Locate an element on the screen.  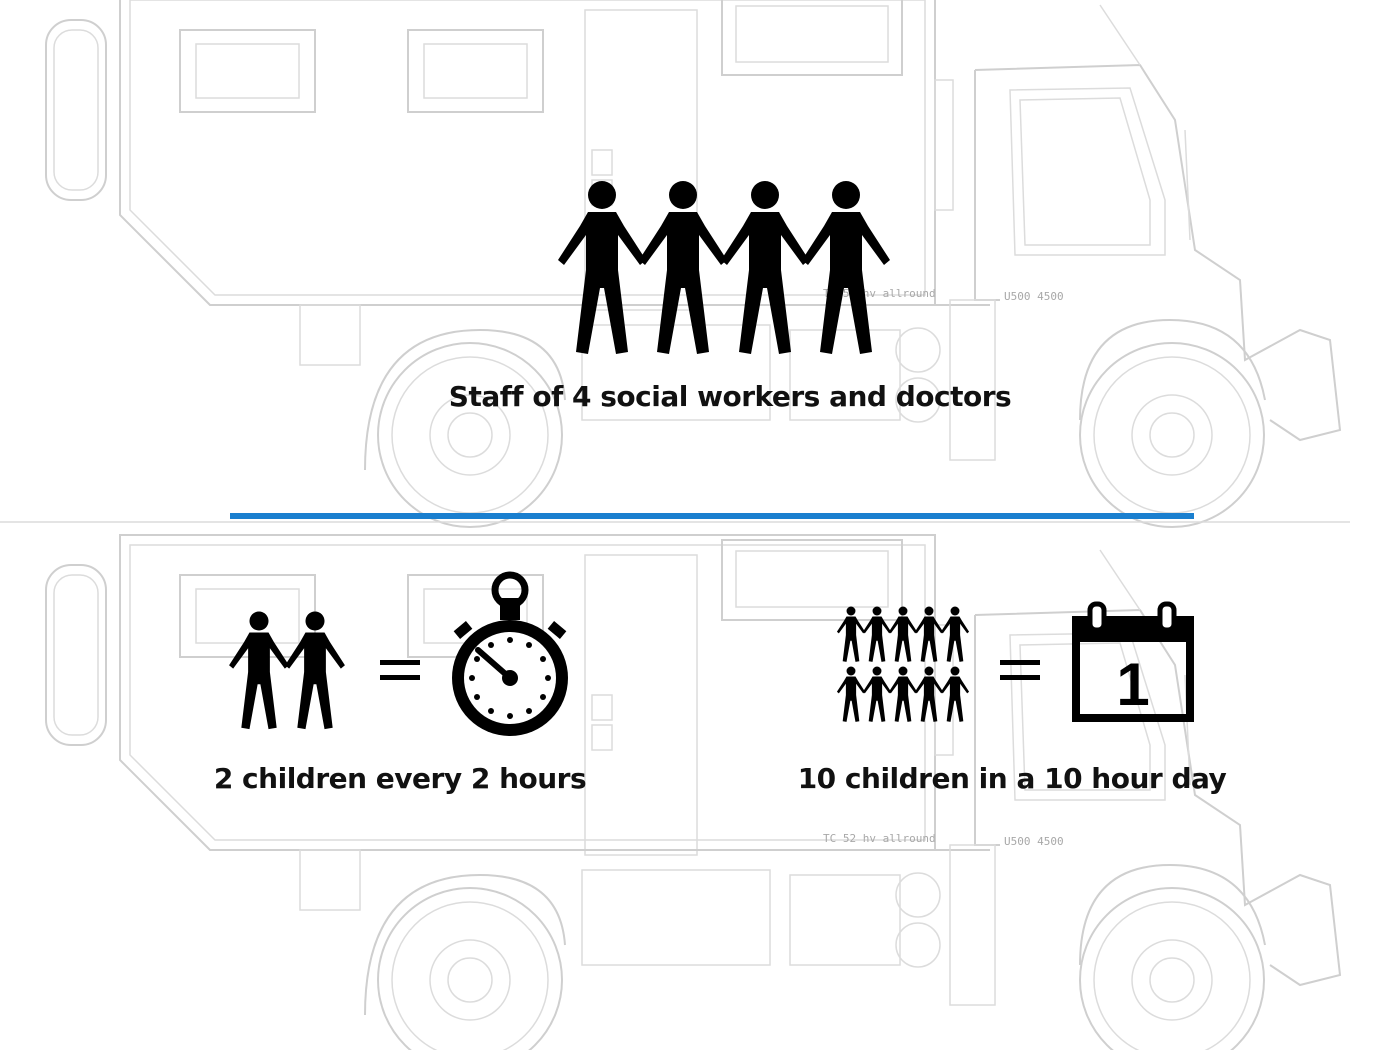
calendar-icon: 1 is located at coordinates (1133, 661).